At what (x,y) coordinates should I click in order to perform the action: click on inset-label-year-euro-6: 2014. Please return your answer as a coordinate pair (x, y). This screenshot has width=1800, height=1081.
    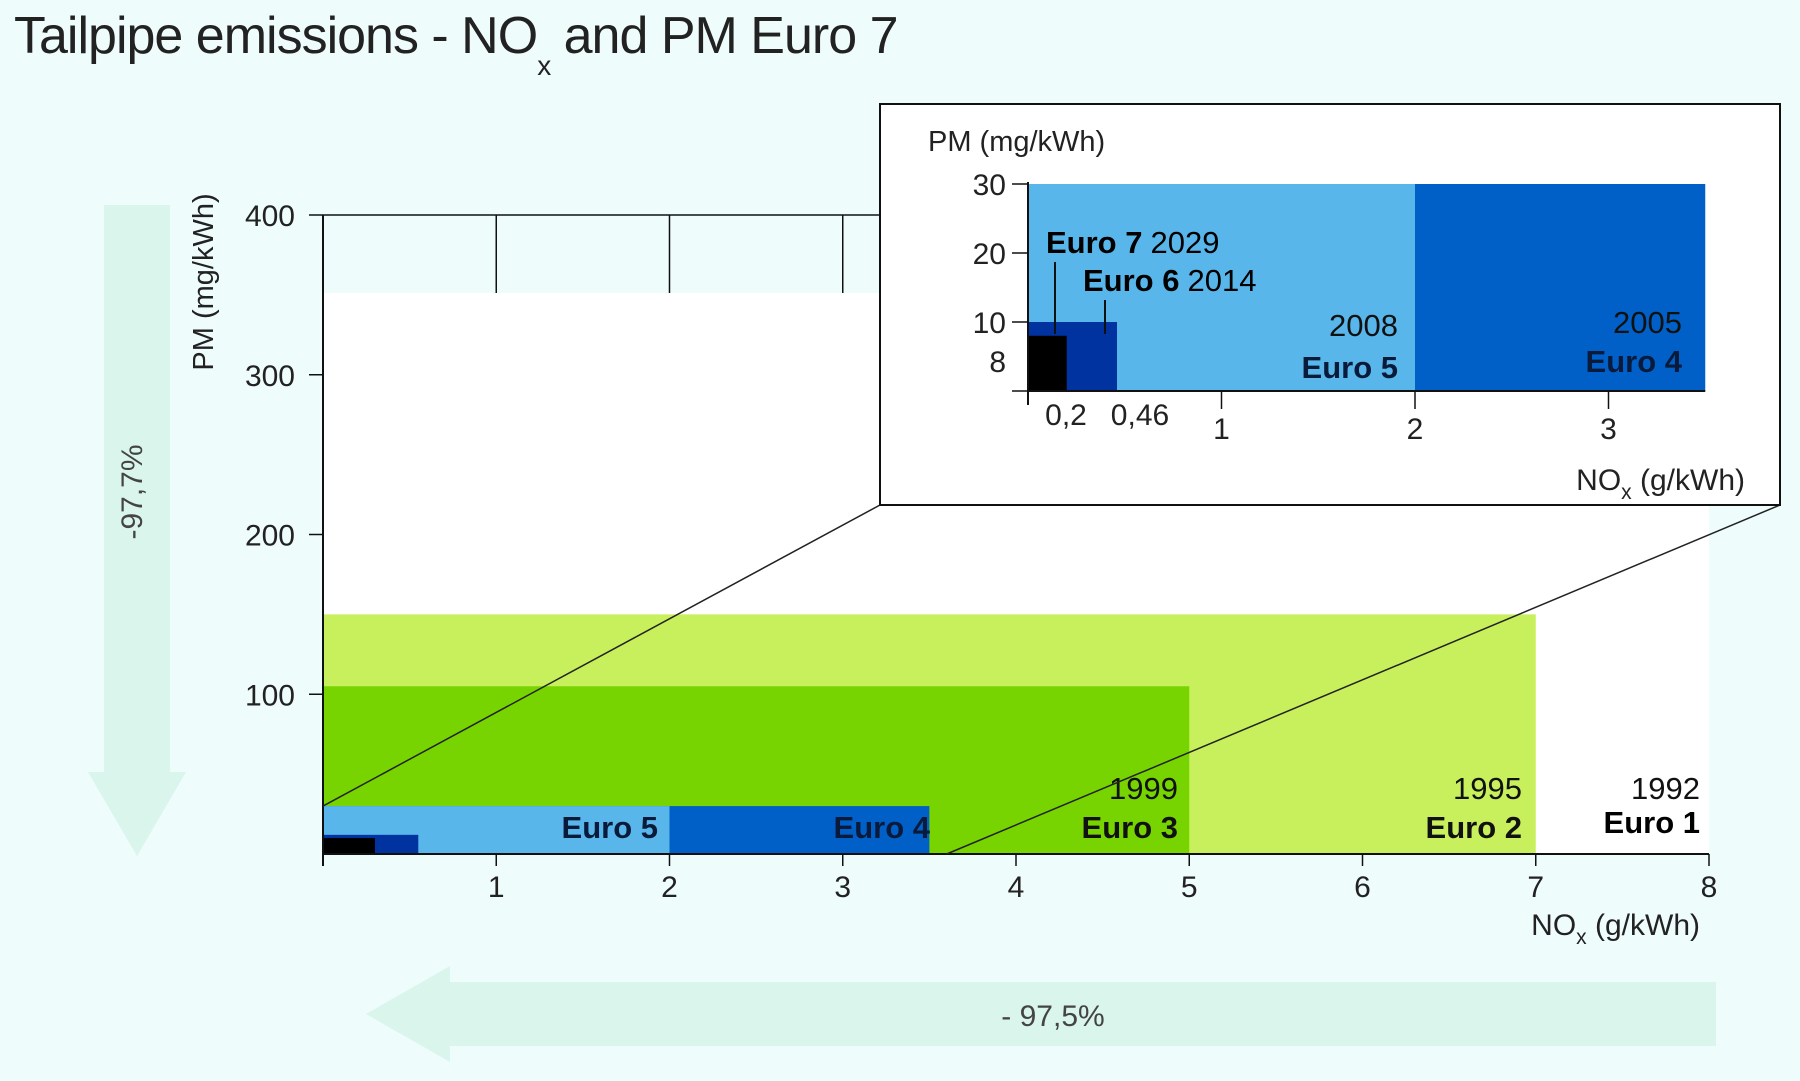
    Looking at the image, I should click on (1221, 280).